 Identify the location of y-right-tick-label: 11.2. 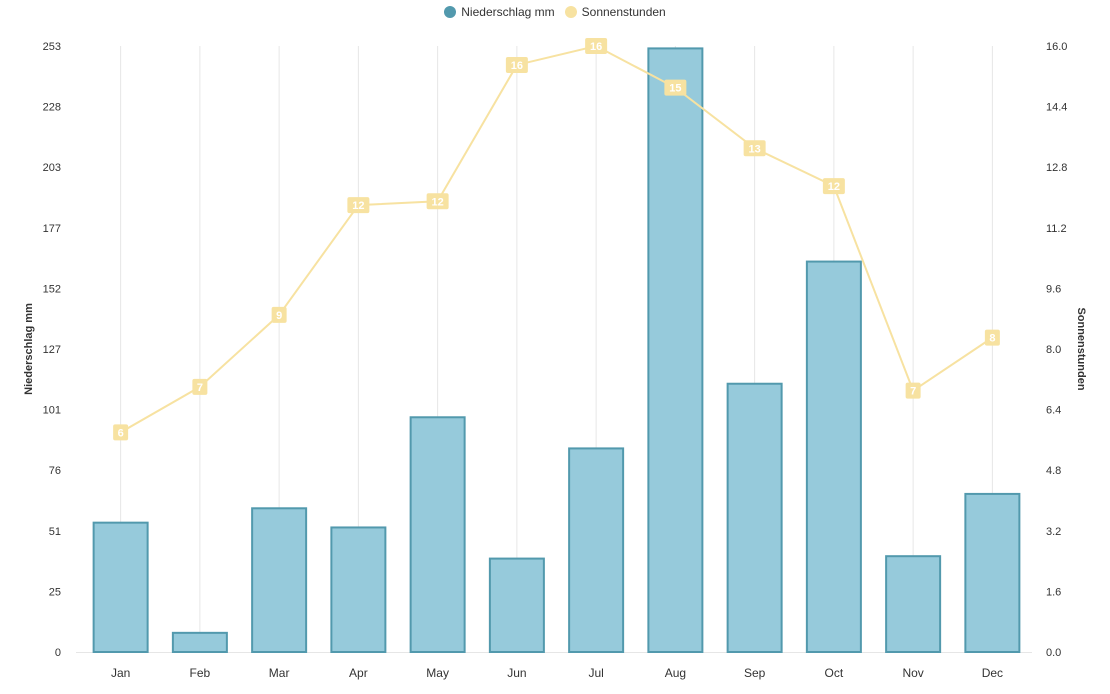
(1056, 229).